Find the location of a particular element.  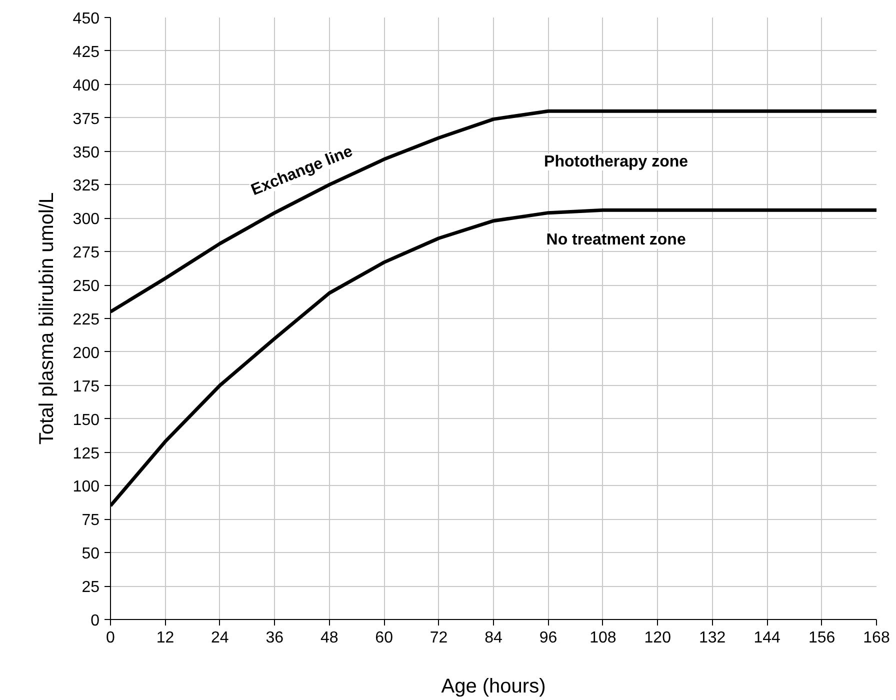

y-tick-label: 250 is located at coordinates (86, 287).